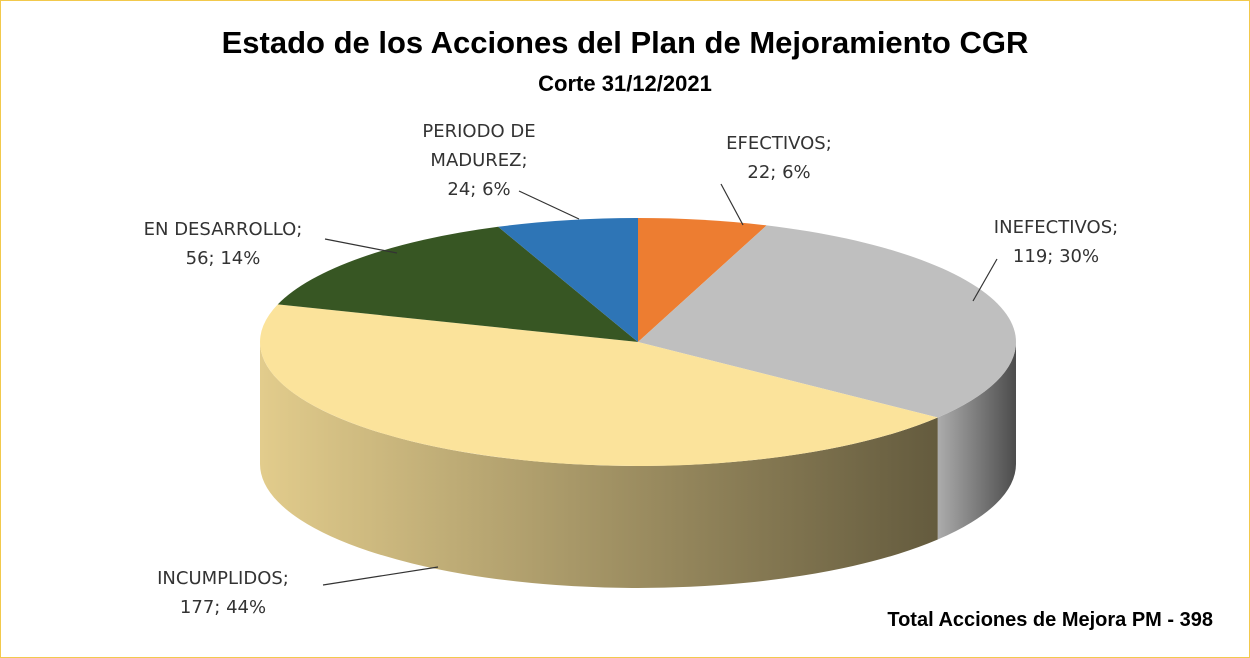 This screenshot has width=1250, height=658. I want to click on data-label: INCUMPLIDOS; 177; 44%, so click(223, 593).